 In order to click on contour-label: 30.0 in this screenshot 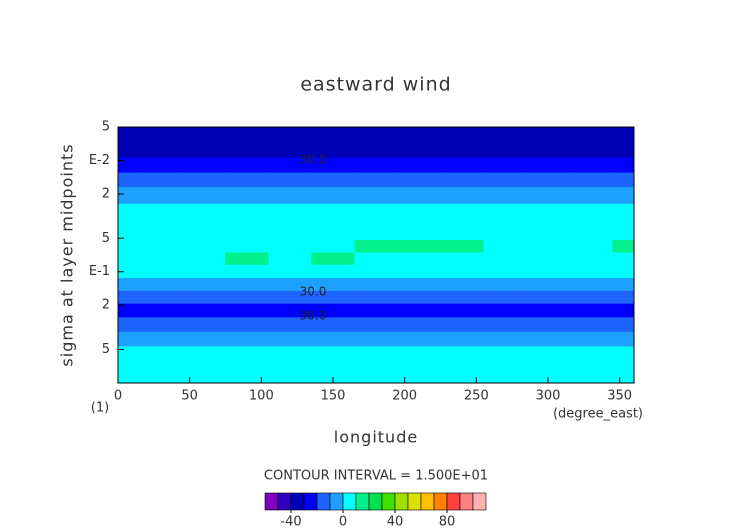, I will do `click(313, 160)`.